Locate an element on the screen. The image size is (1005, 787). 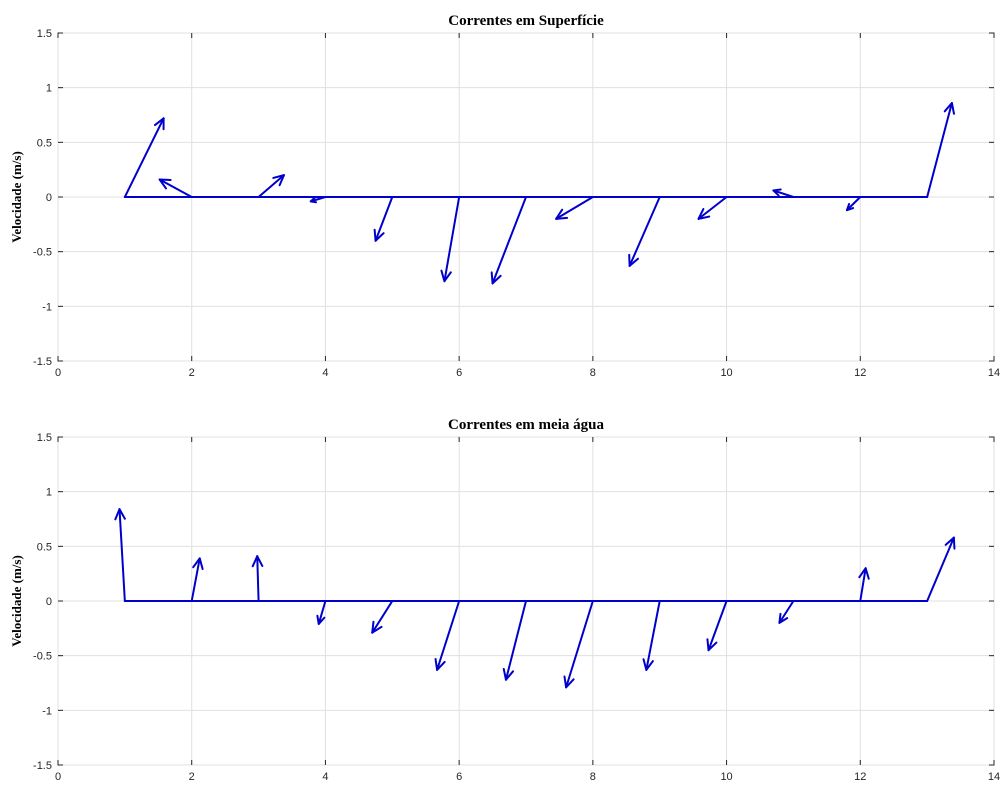
chart-title: Correntes em Superfície is located at coordinates (526, 21).